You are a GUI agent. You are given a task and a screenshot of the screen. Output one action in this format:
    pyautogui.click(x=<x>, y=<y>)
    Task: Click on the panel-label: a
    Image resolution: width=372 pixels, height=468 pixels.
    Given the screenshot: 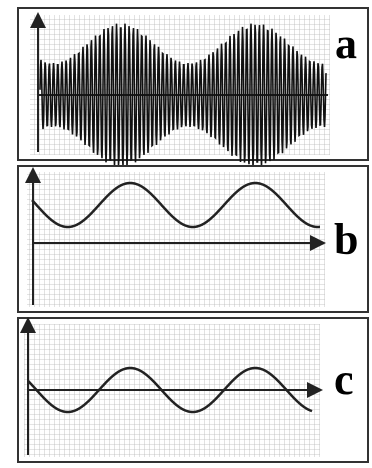 What is the action you would take?
    pyautogui.click(x=346, y=43)
    